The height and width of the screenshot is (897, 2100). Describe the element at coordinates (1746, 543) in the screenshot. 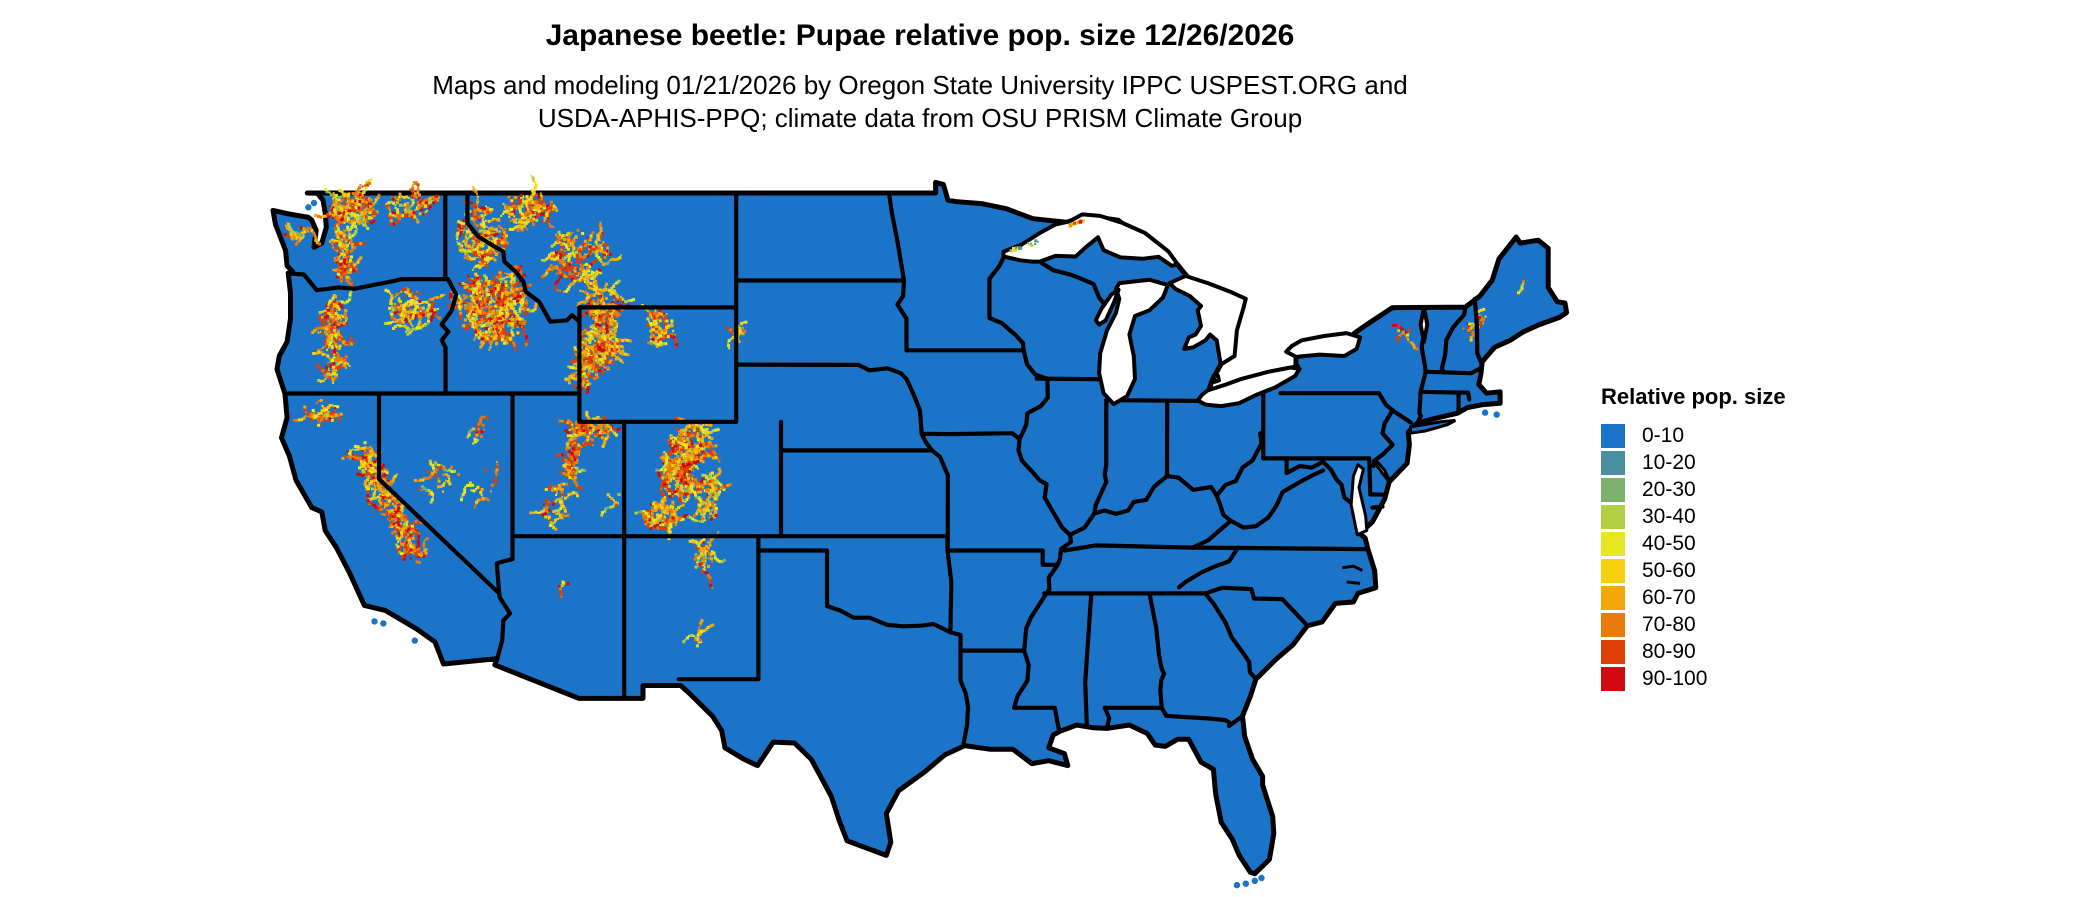

I see `legend-item: 40-50` at that location.